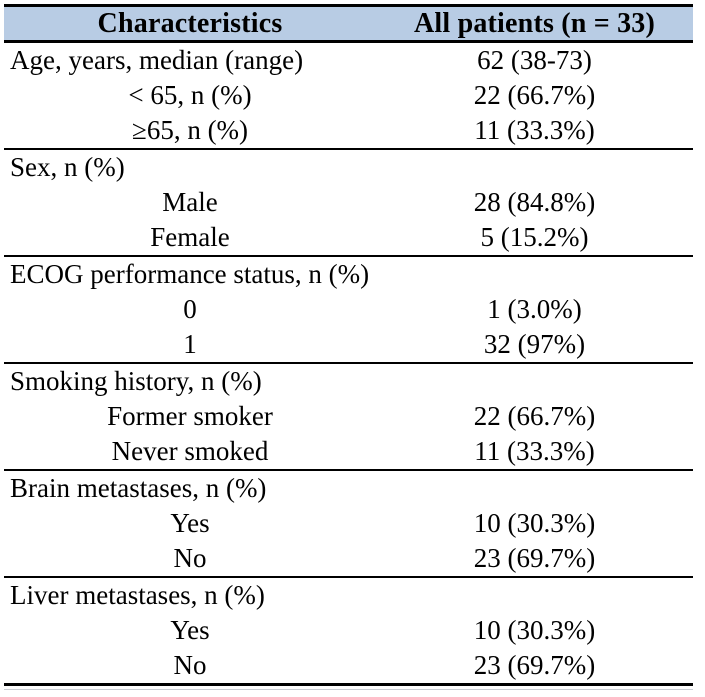  Describe the element at coordinates (190, 237) in the screenshot. I see `row-label: Female` at that location.